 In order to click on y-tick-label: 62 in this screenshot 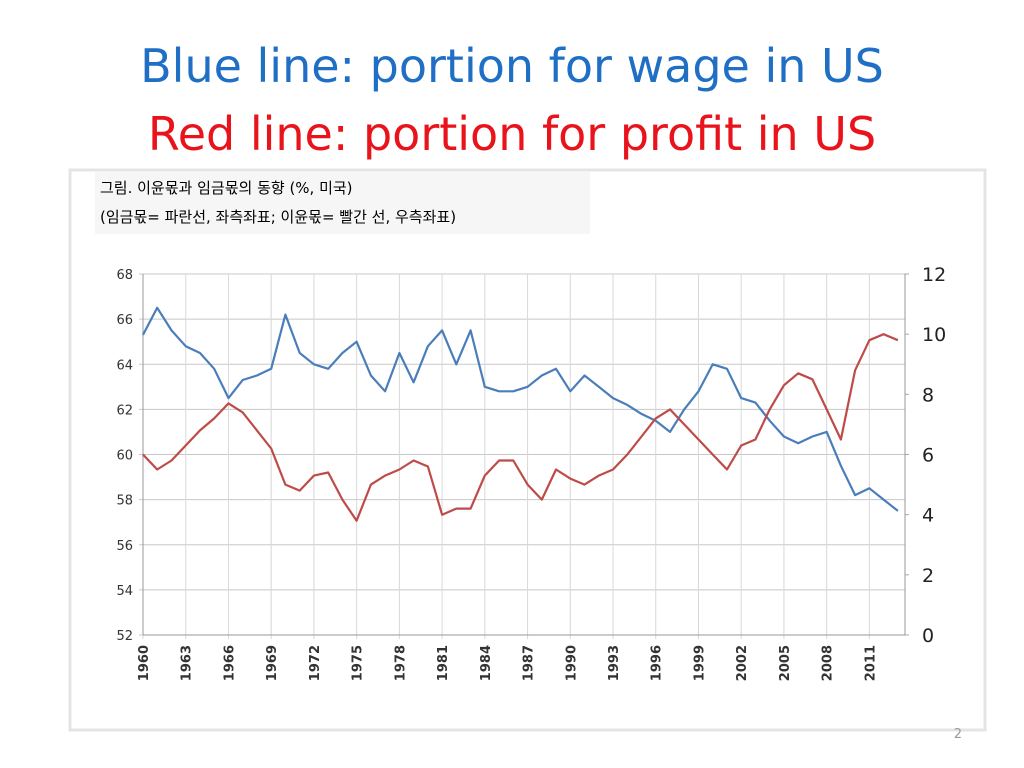, I will do `click(124, 410)`.